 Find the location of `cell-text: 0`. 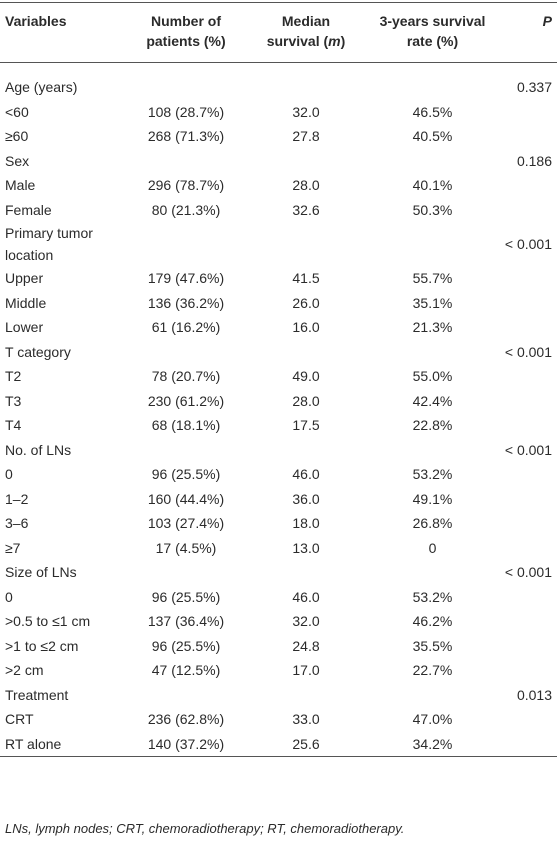

cell-text: 0 is located at coordinates (9, 474).